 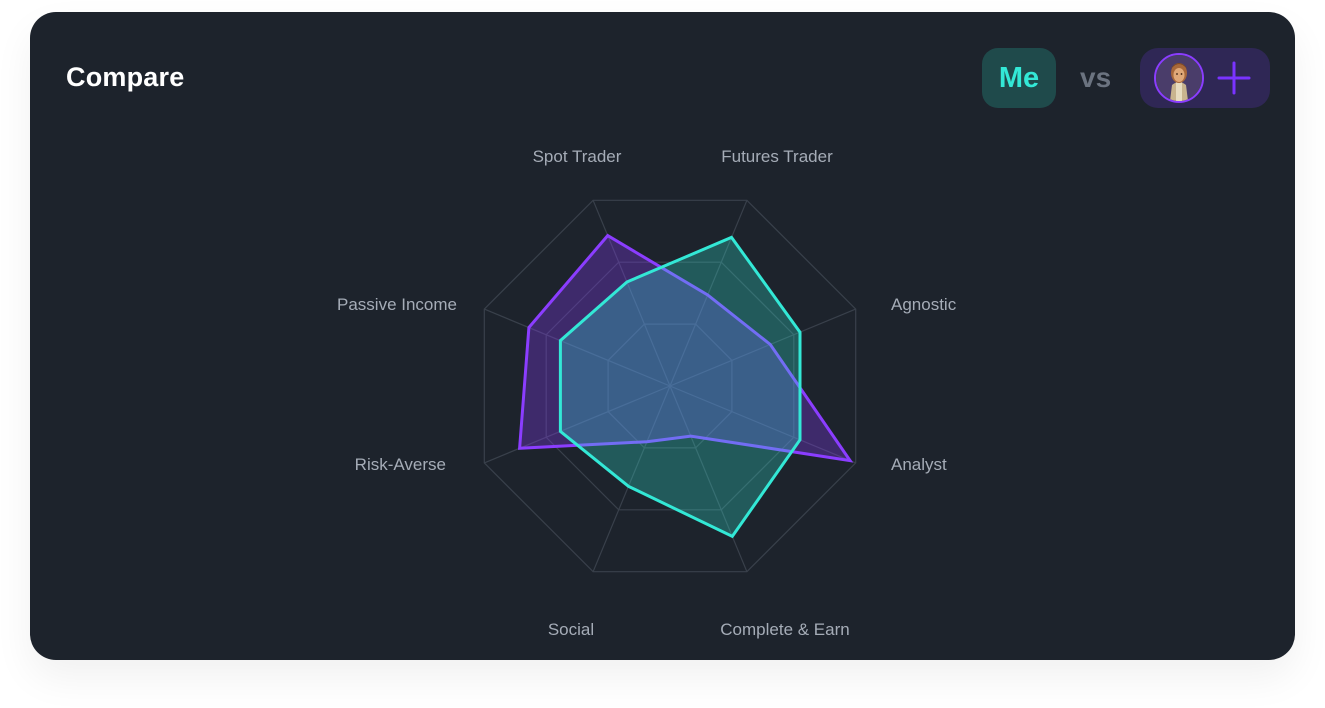 I want to click on axis-label-7: Passive Income, so click(x=397, y=304).